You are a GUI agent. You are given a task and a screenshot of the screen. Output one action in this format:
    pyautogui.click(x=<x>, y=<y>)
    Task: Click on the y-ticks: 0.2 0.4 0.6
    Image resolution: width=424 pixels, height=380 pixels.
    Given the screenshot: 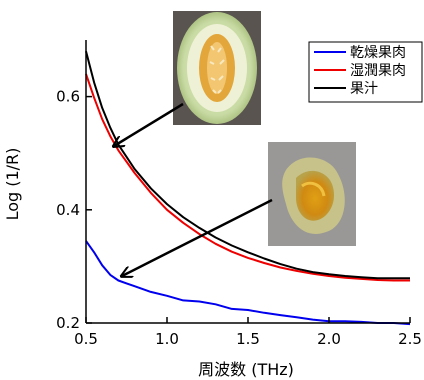 What is the action you would take?
    pyautogui.click(x=74, y=210)
    